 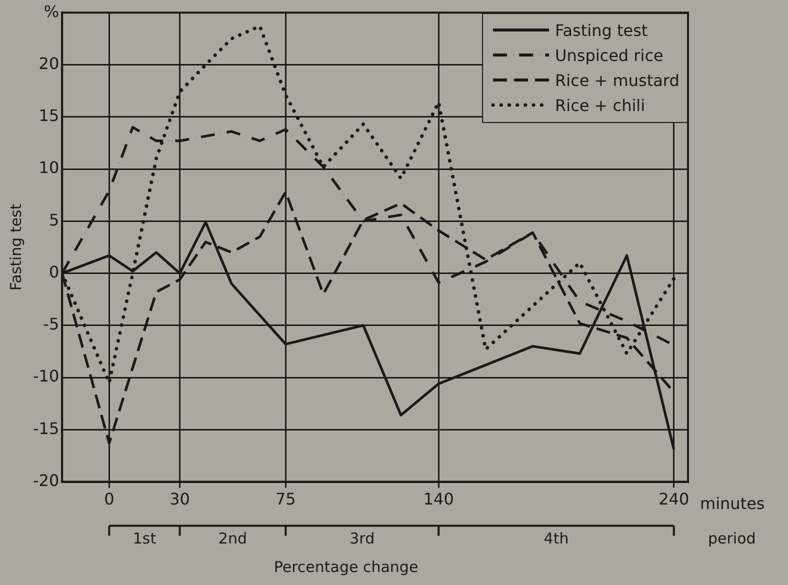 I want to click on y-tick-label: %, so click(x=52, y=11).